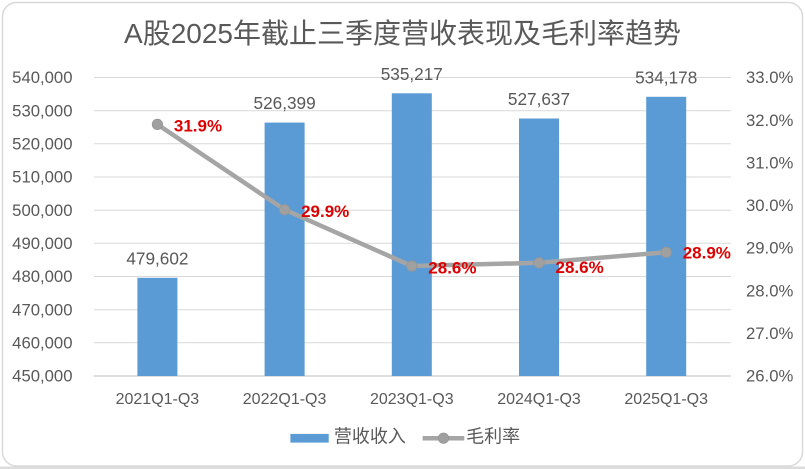 This screenshot has width=805, height=469. Describe the element at coordinates (42, 309) in the screenshot. I see `svg-text: 470,000` at that location.